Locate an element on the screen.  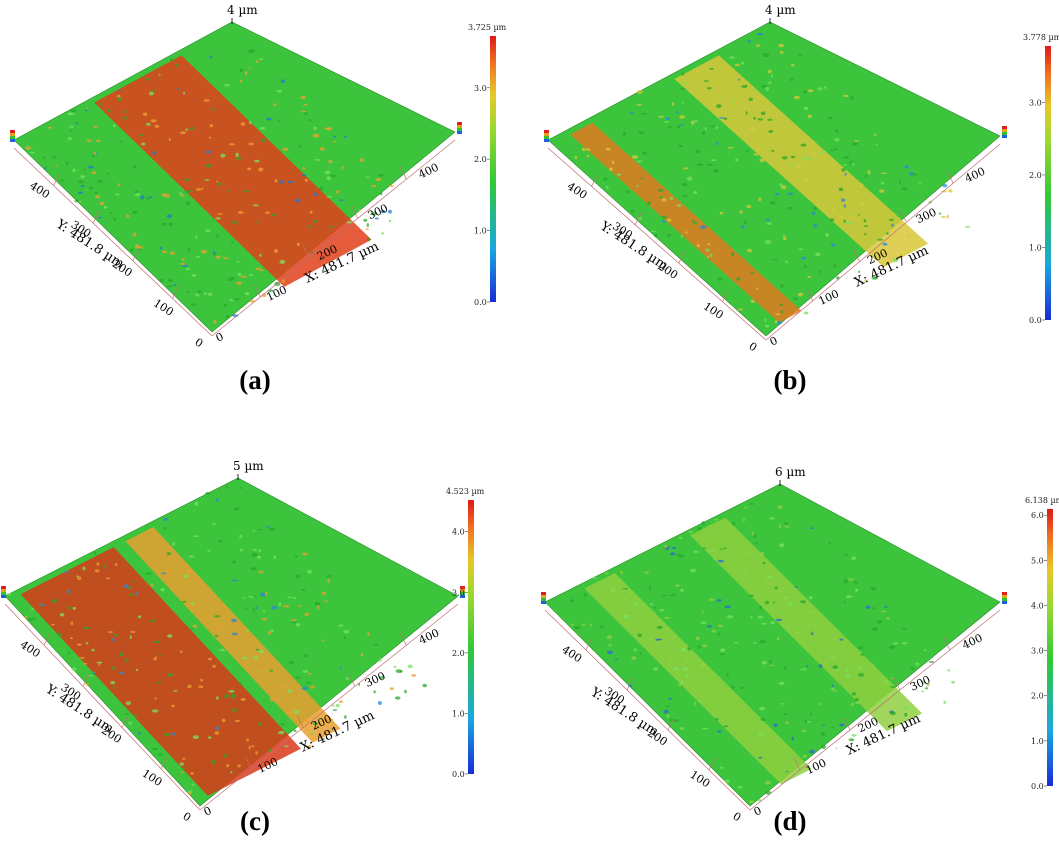
color-scale-tick: 6.0 is located at coordinates (1037, 515).